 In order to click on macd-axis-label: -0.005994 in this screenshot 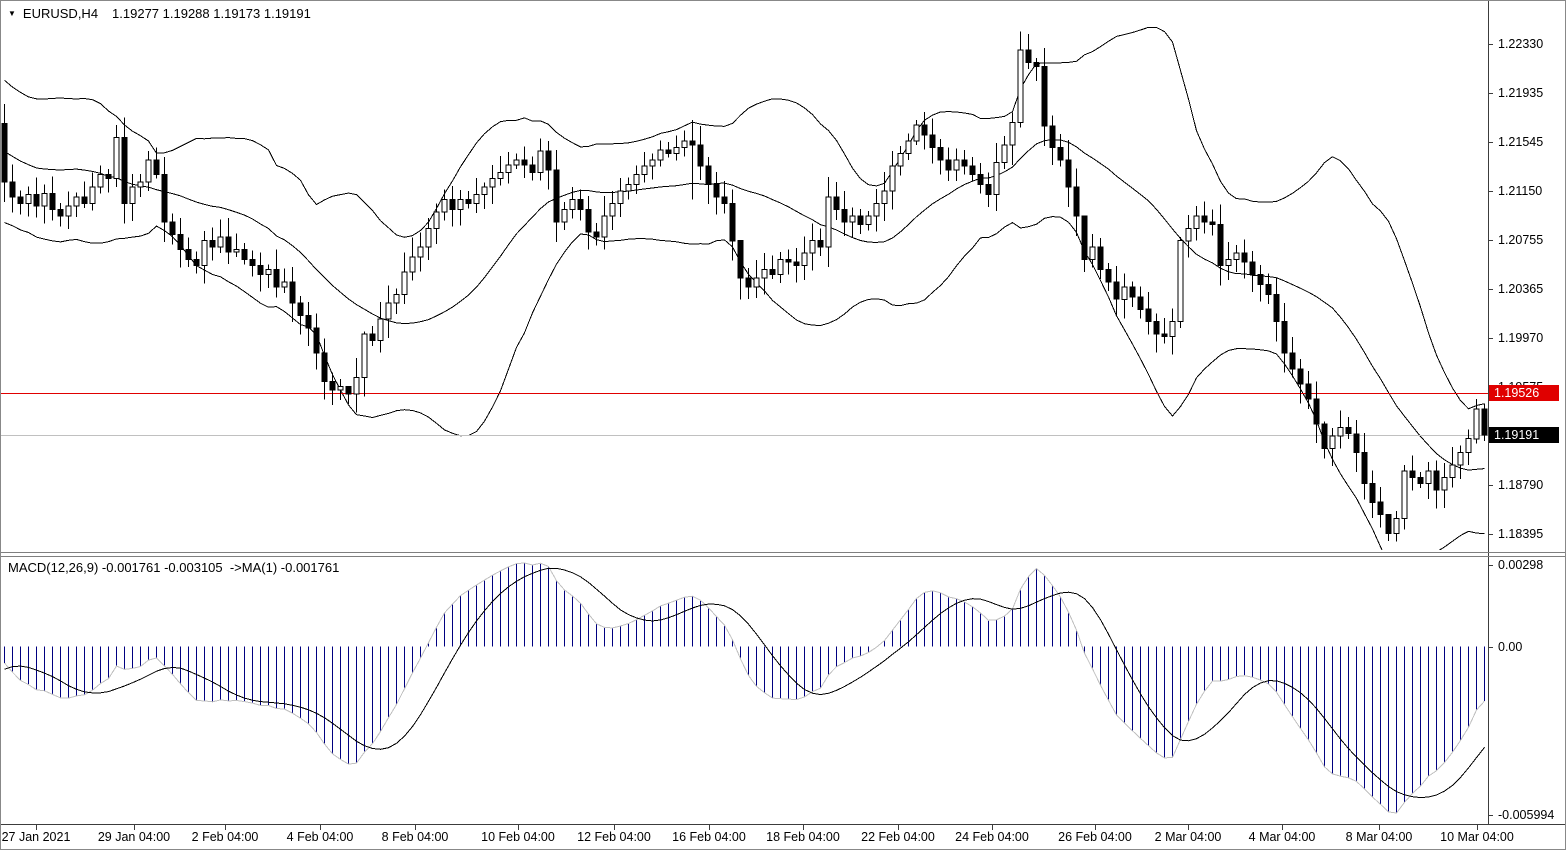, I will do `click(1526, 815)`.